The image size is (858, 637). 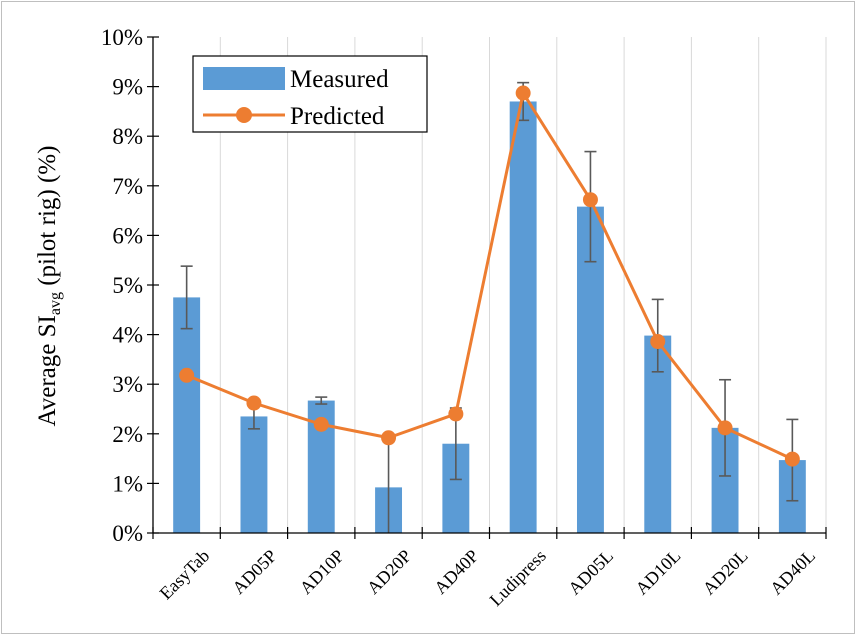 I want to click on x-tick-label-ad10p: AD10P, so click(x=322, y=572).